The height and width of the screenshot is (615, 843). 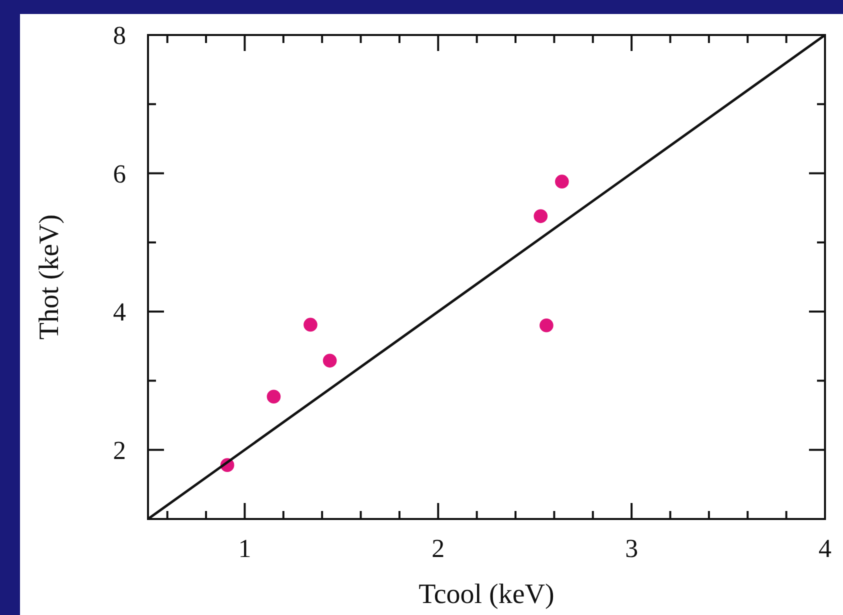 What do you see at coordinates (438, 548) in the screenshot?
I see `x-tick-label: 2` at bounding box center [438, 548].